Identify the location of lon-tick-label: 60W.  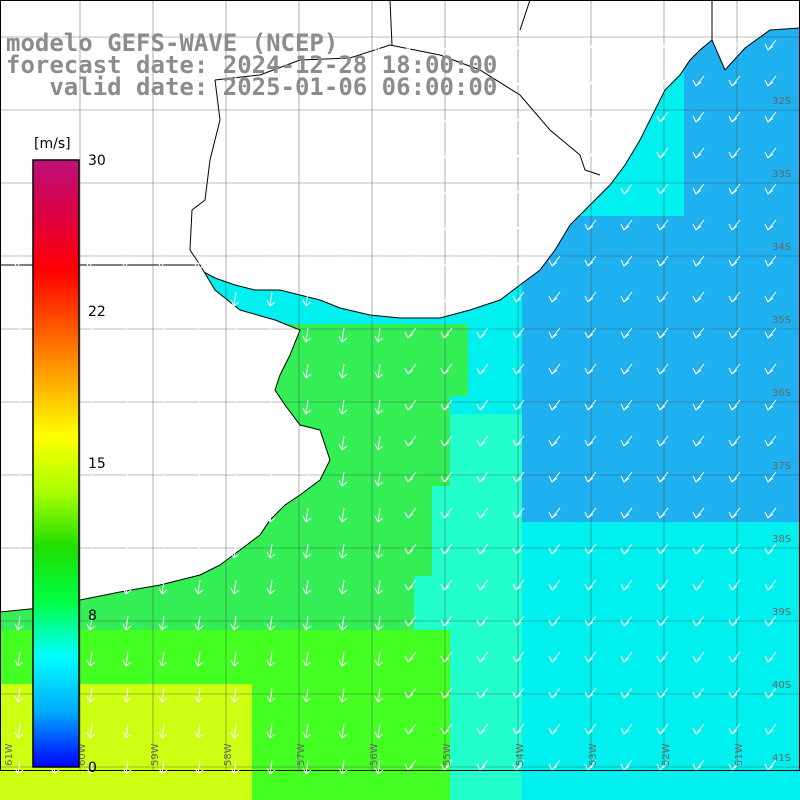
(82, 754).